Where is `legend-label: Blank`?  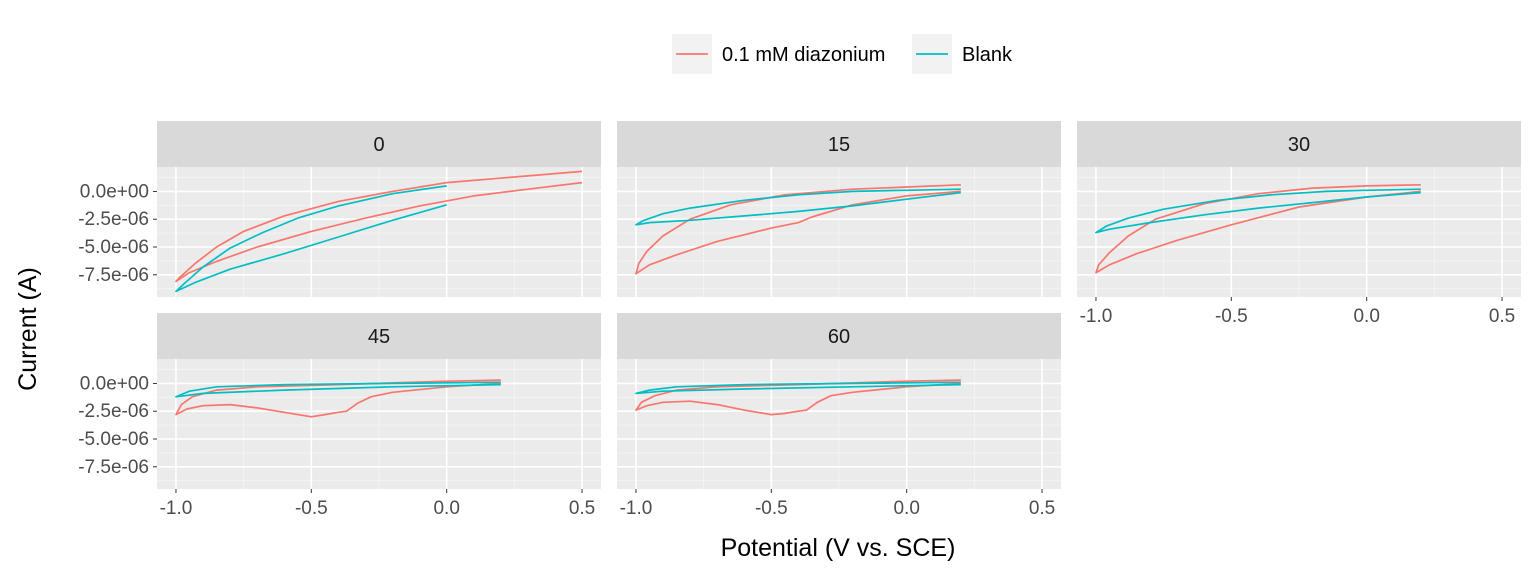
legend-label: Blank is located at coordinates (987, 55).